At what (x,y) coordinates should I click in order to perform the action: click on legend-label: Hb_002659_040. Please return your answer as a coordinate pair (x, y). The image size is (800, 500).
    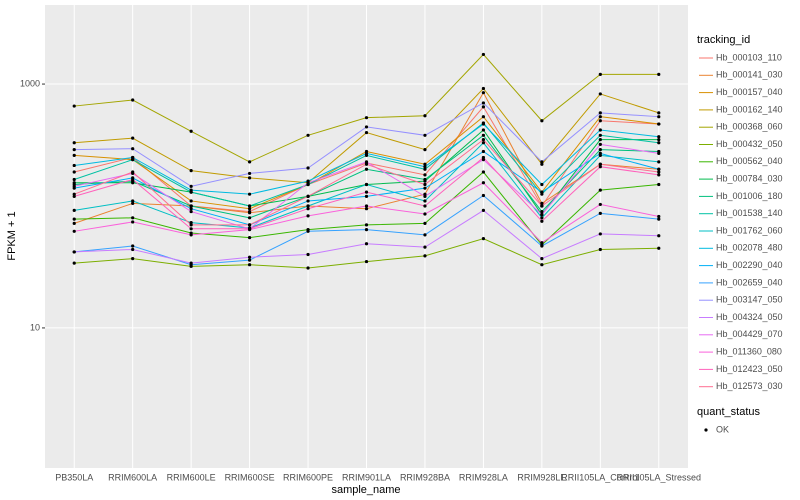
    Looking at the image, I should click on (749, 282).